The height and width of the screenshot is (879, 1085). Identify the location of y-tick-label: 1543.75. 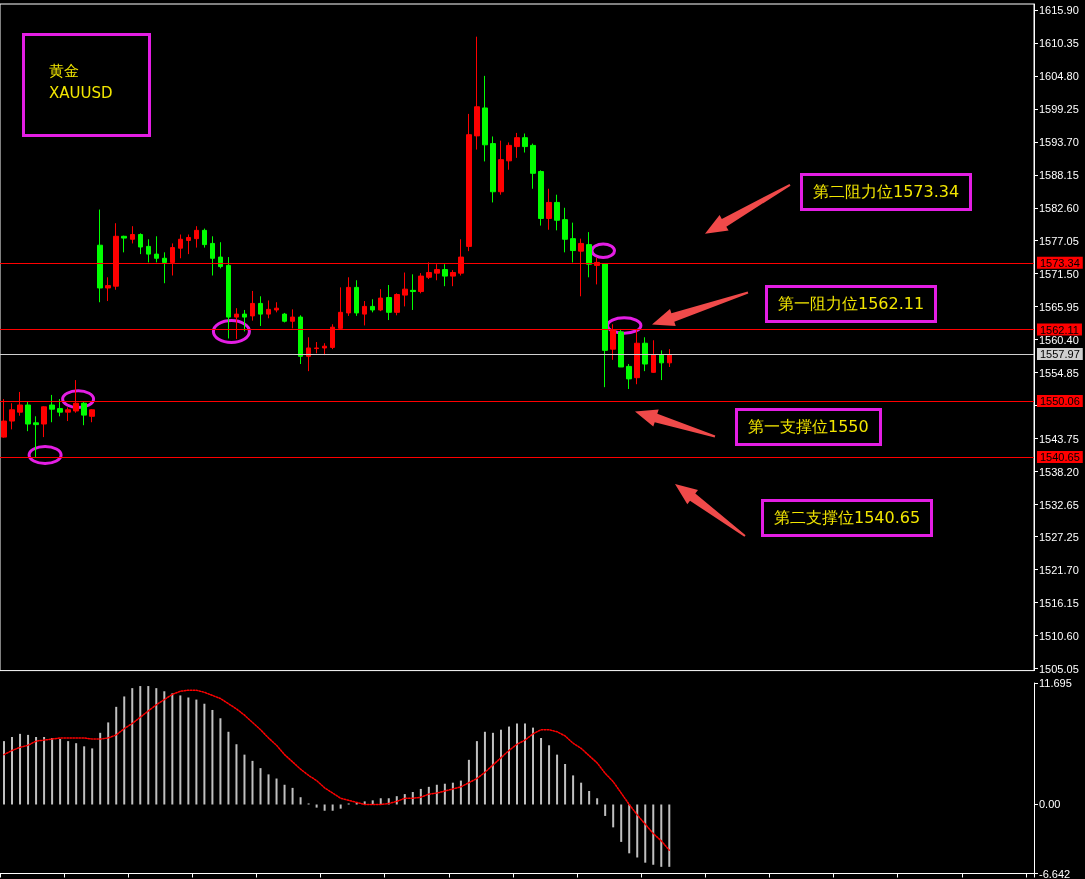
(1059, 438).